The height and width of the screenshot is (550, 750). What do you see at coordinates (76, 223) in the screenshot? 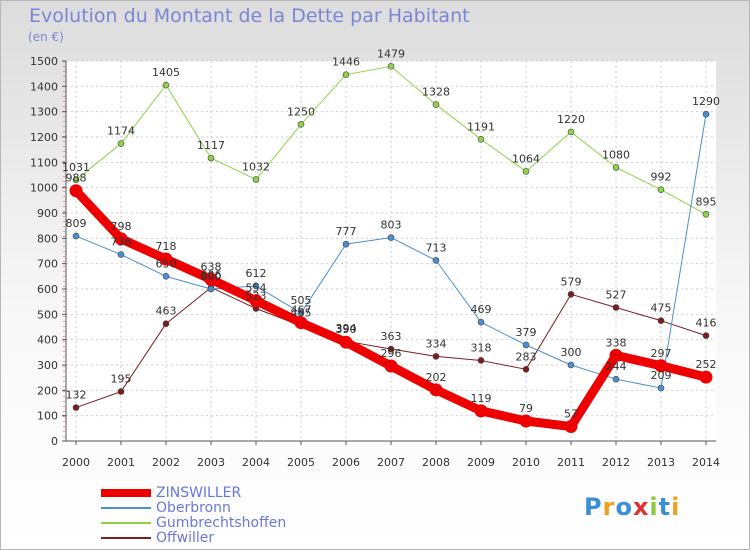
I see `data-label-oberbronn: 809` at bounding box center [76, 223].